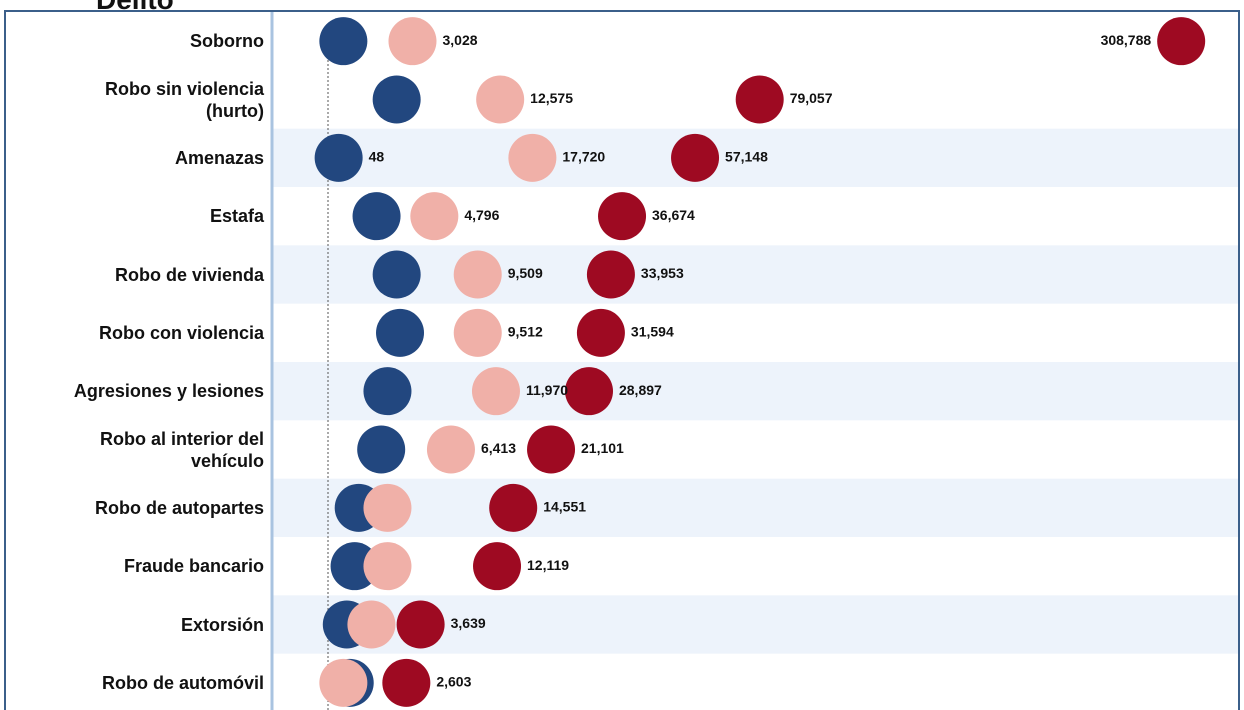 The image size is (1244, 710). Describe the element at coordinates (583, 157) in the screenshot. I see `value-label: 17,720` at that location.